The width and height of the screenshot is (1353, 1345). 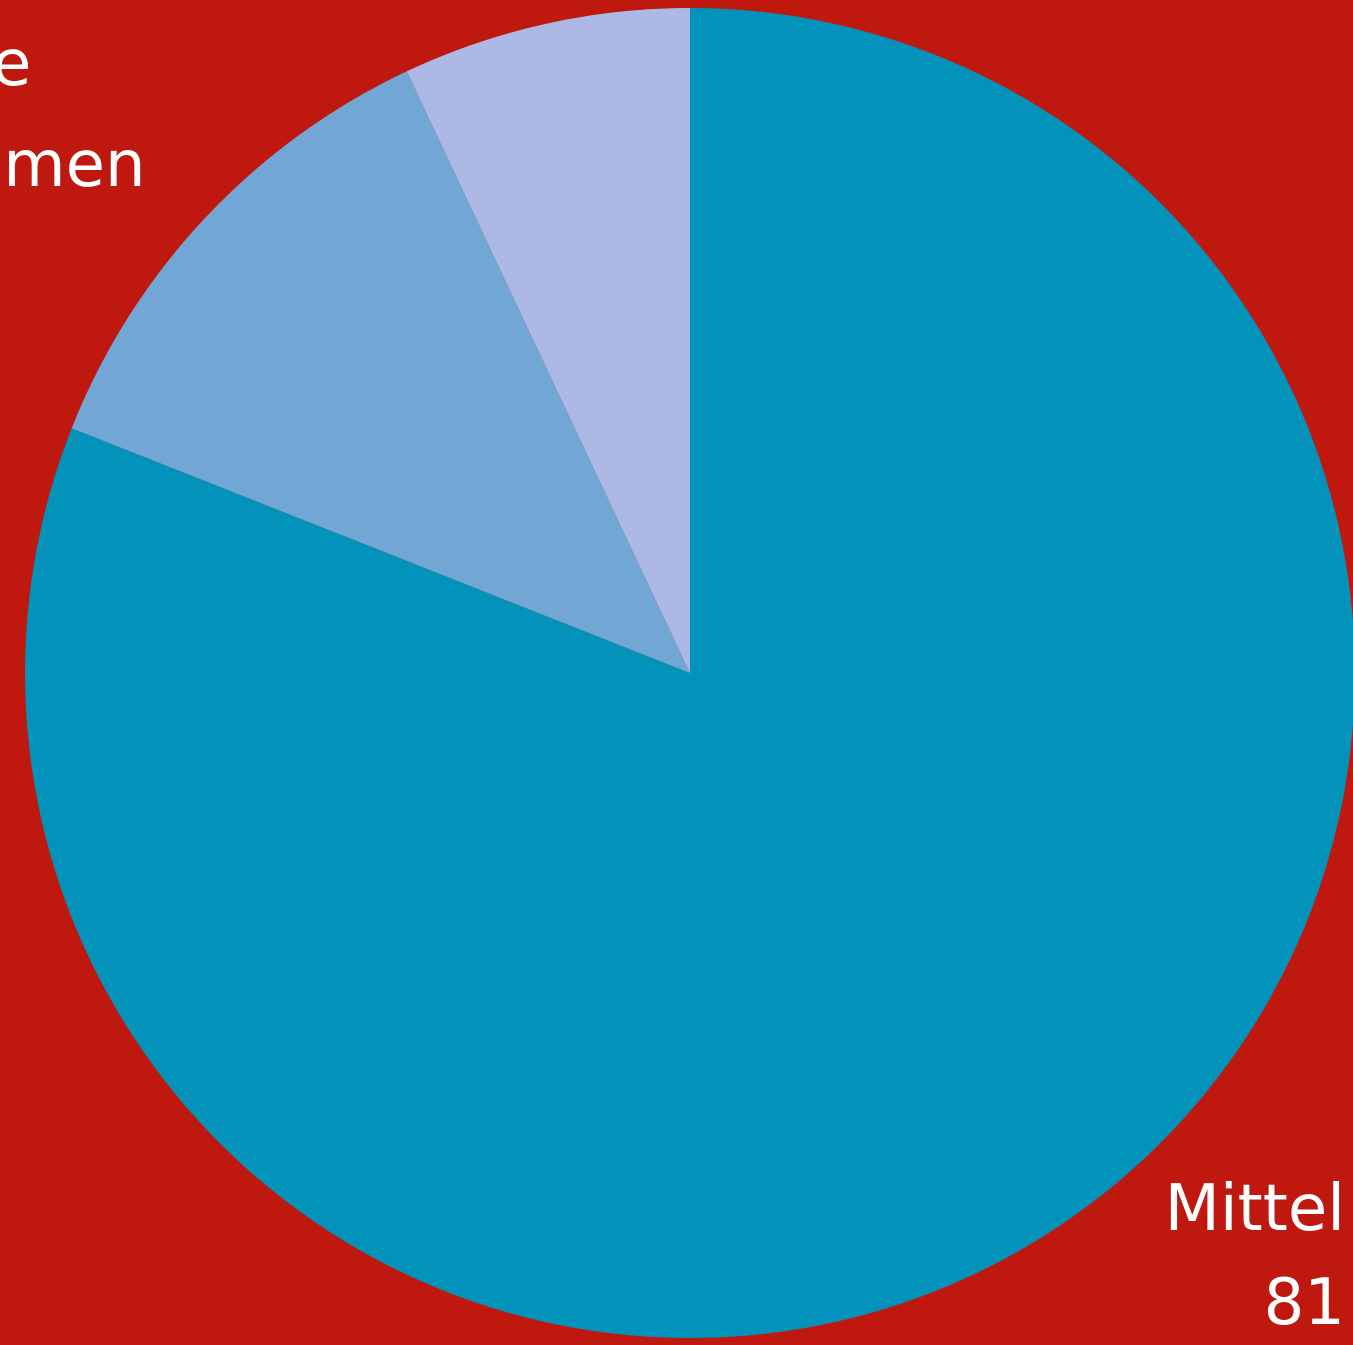 I want to click on slice-label-mittel-line2: 81, so click(x=1304, y=1303).